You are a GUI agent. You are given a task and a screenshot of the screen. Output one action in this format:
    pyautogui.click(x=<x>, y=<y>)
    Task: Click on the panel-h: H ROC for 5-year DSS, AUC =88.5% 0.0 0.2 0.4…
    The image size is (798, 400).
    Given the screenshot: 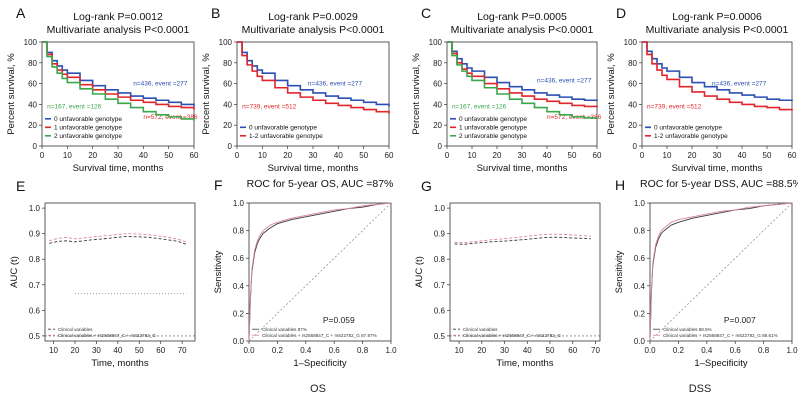 What is the action you would take?
    pyautogui.click(x=706, y=273)
    